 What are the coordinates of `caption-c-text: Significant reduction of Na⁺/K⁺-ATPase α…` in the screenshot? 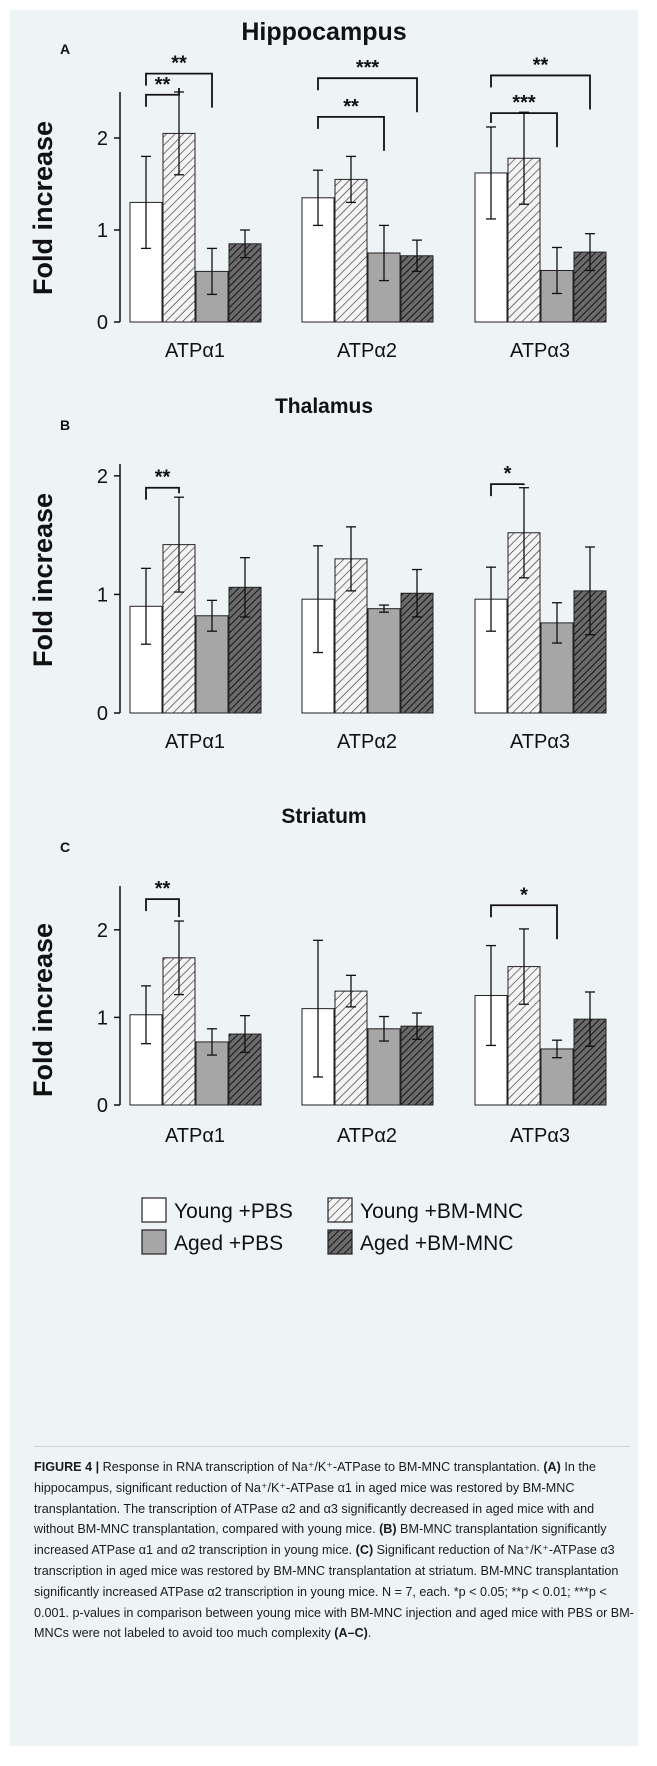 It's located at (334, 1592).